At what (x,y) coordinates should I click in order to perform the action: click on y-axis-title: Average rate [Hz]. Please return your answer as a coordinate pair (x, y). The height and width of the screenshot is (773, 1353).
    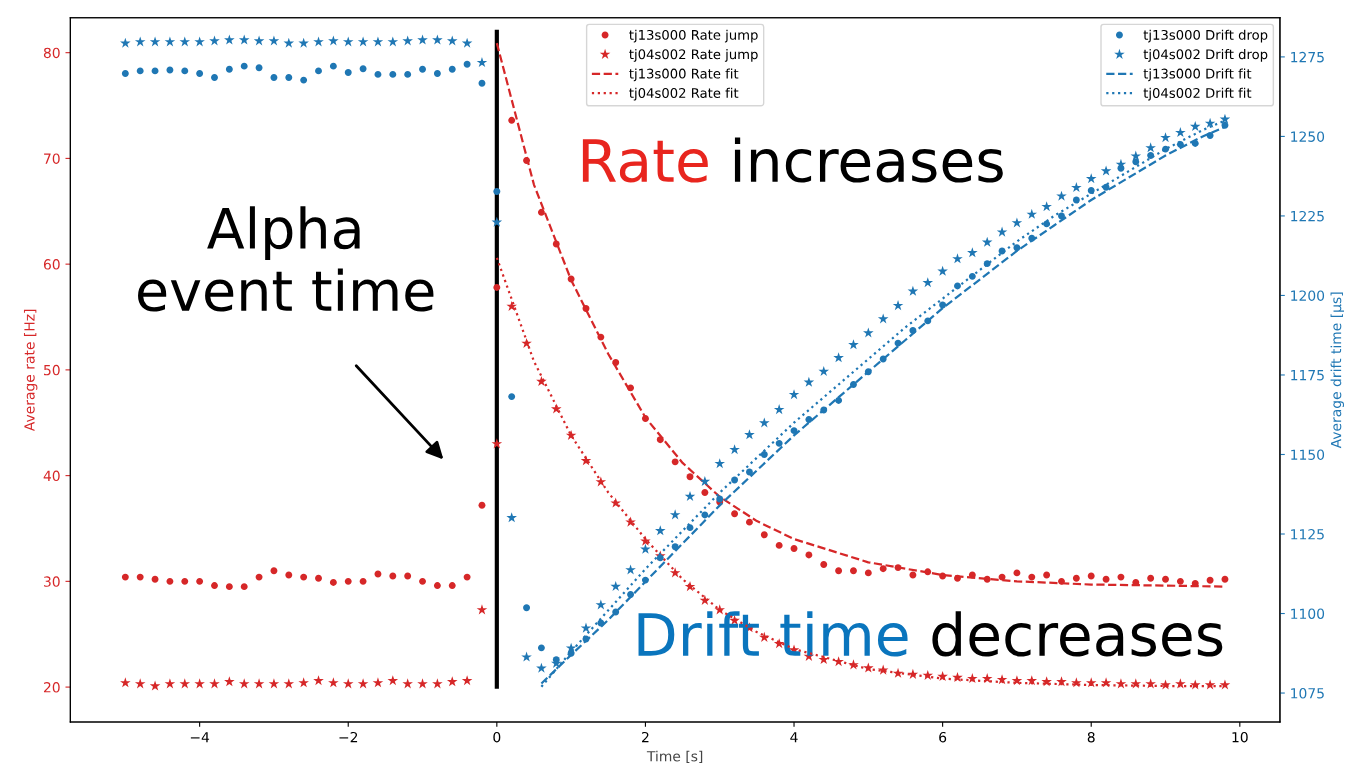
    Looking at the image, I should click on (30, 370).